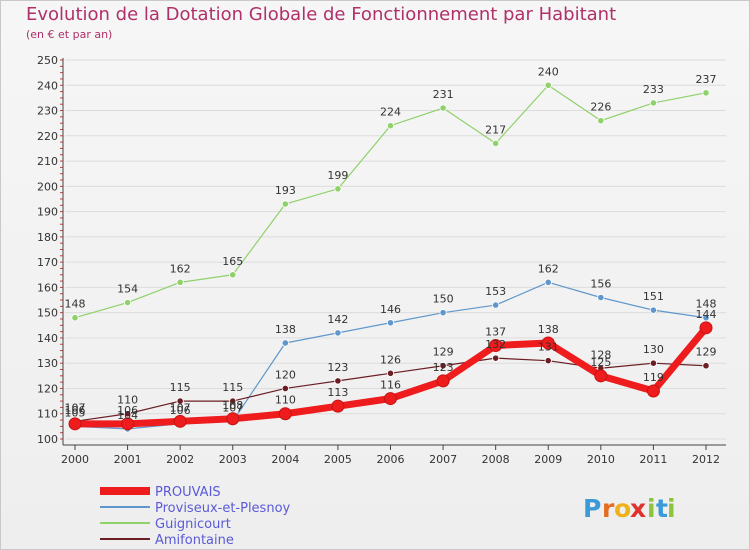 The height and width of the screenshot is (550, 750). I want to click on data-label: 131, so click(548, 347).